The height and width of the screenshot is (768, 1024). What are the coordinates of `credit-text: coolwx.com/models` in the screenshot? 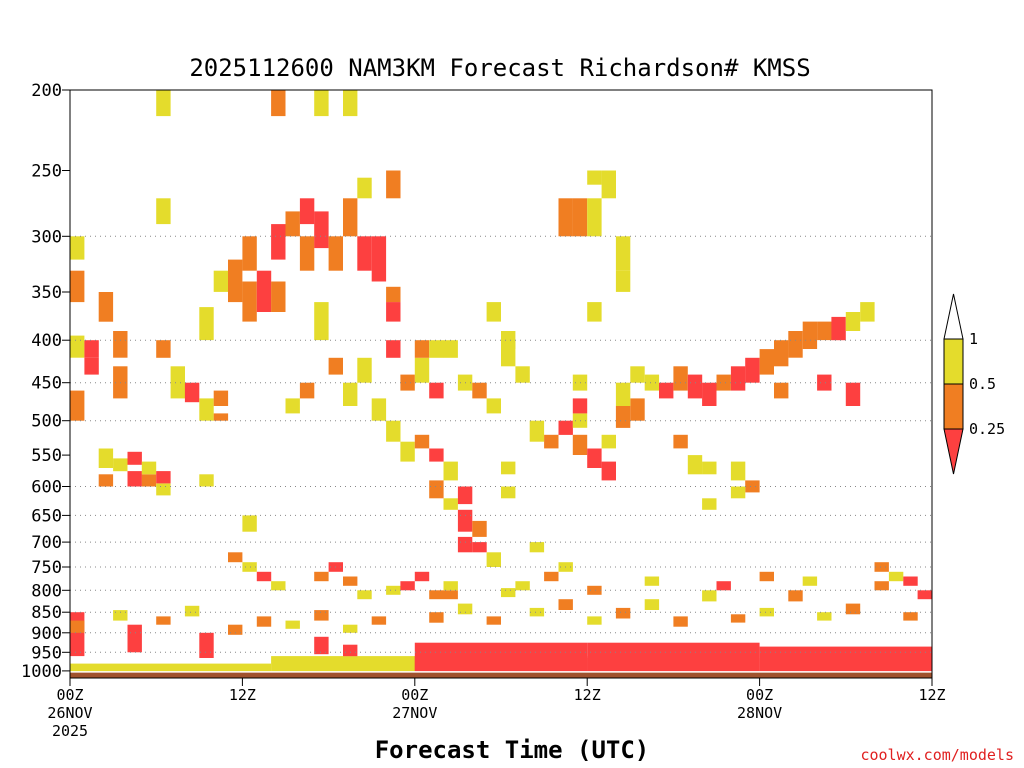 It's located at (937, 755).